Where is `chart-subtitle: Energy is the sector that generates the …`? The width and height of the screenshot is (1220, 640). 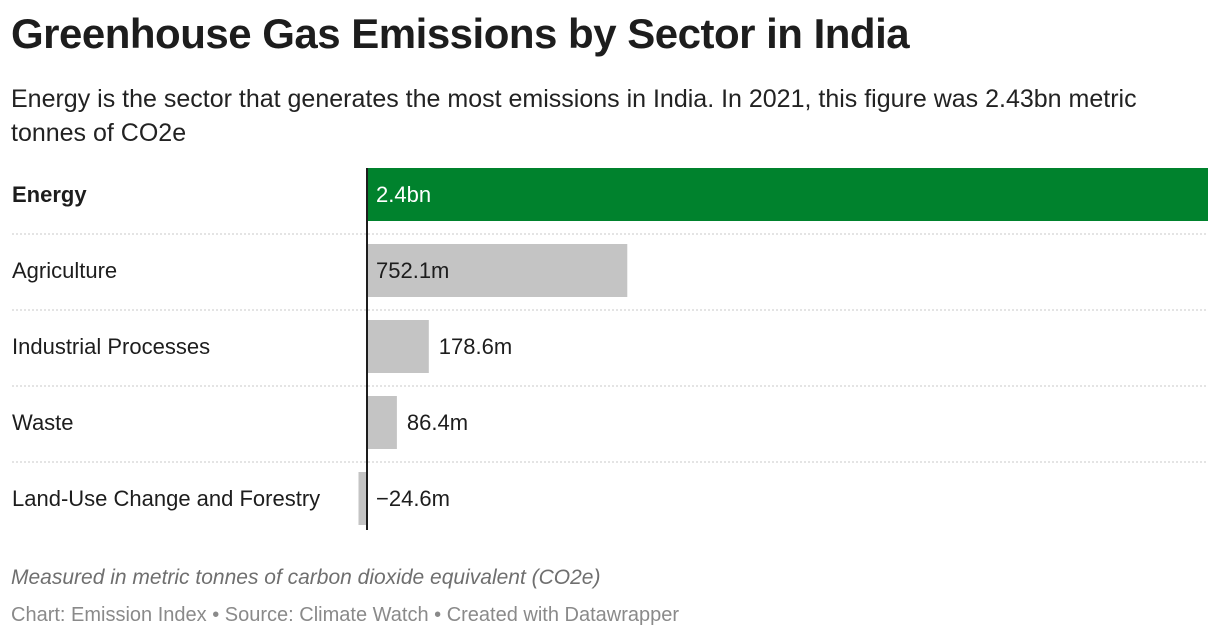
chart-subtitle: Energy is the sector that generates the … is located at coordinates (574, 116).